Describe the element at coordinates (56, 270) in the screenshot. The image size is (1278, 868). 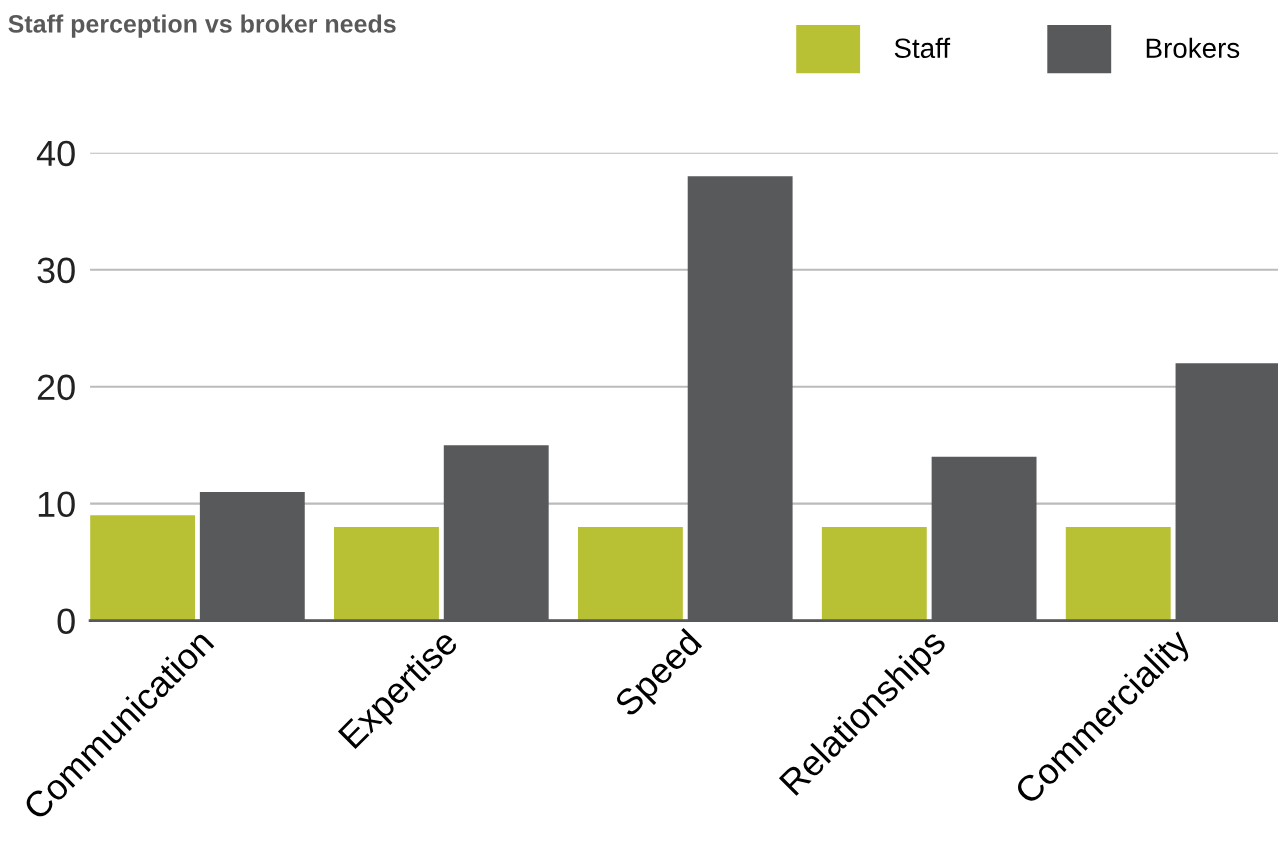
I see `y-tick-label: 30` at that location.